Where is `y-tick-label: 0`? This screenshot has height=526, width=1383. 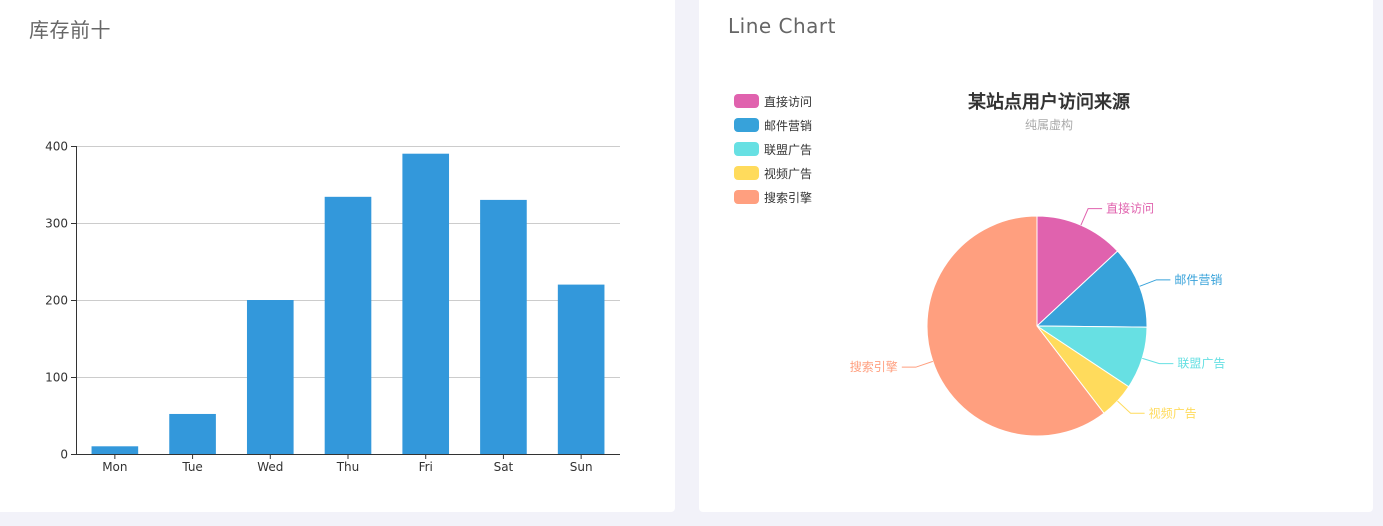
y-tick-label: 0 is located at coordinates (64, 455).